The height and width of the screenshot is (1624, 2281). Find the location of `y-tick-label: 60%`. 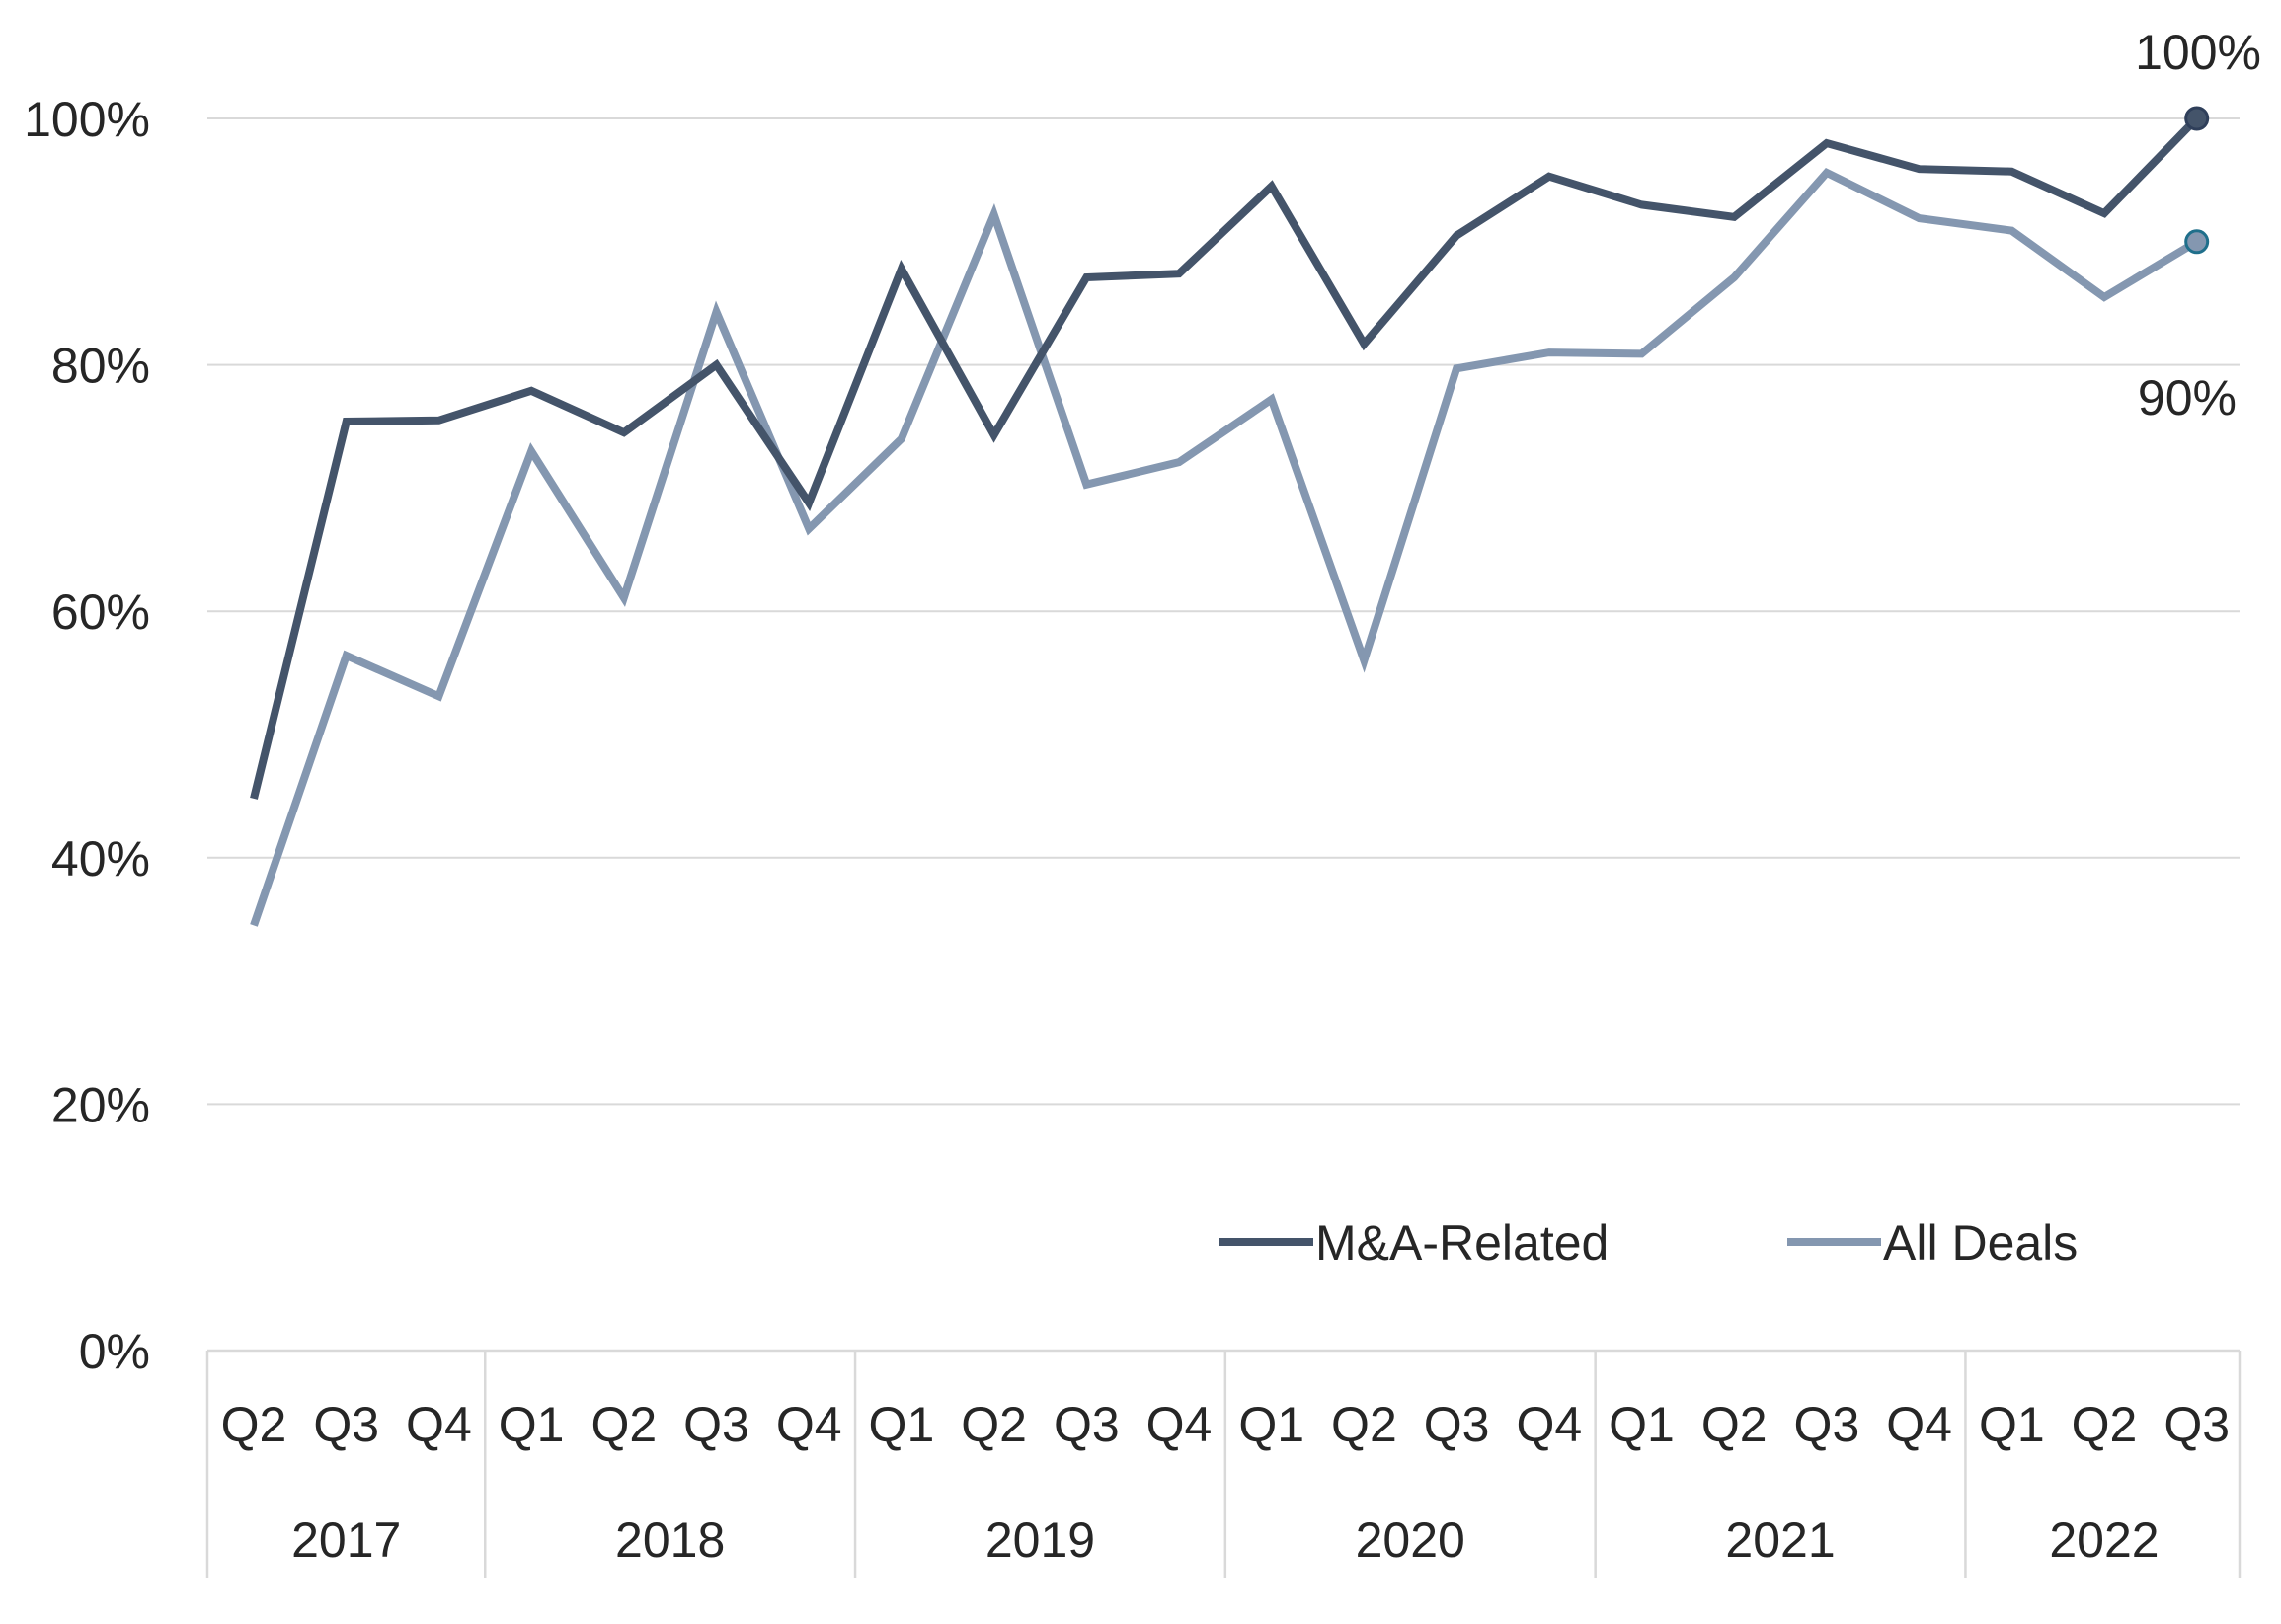

y-tick-label: 60% is located at coordinates (101, 612).